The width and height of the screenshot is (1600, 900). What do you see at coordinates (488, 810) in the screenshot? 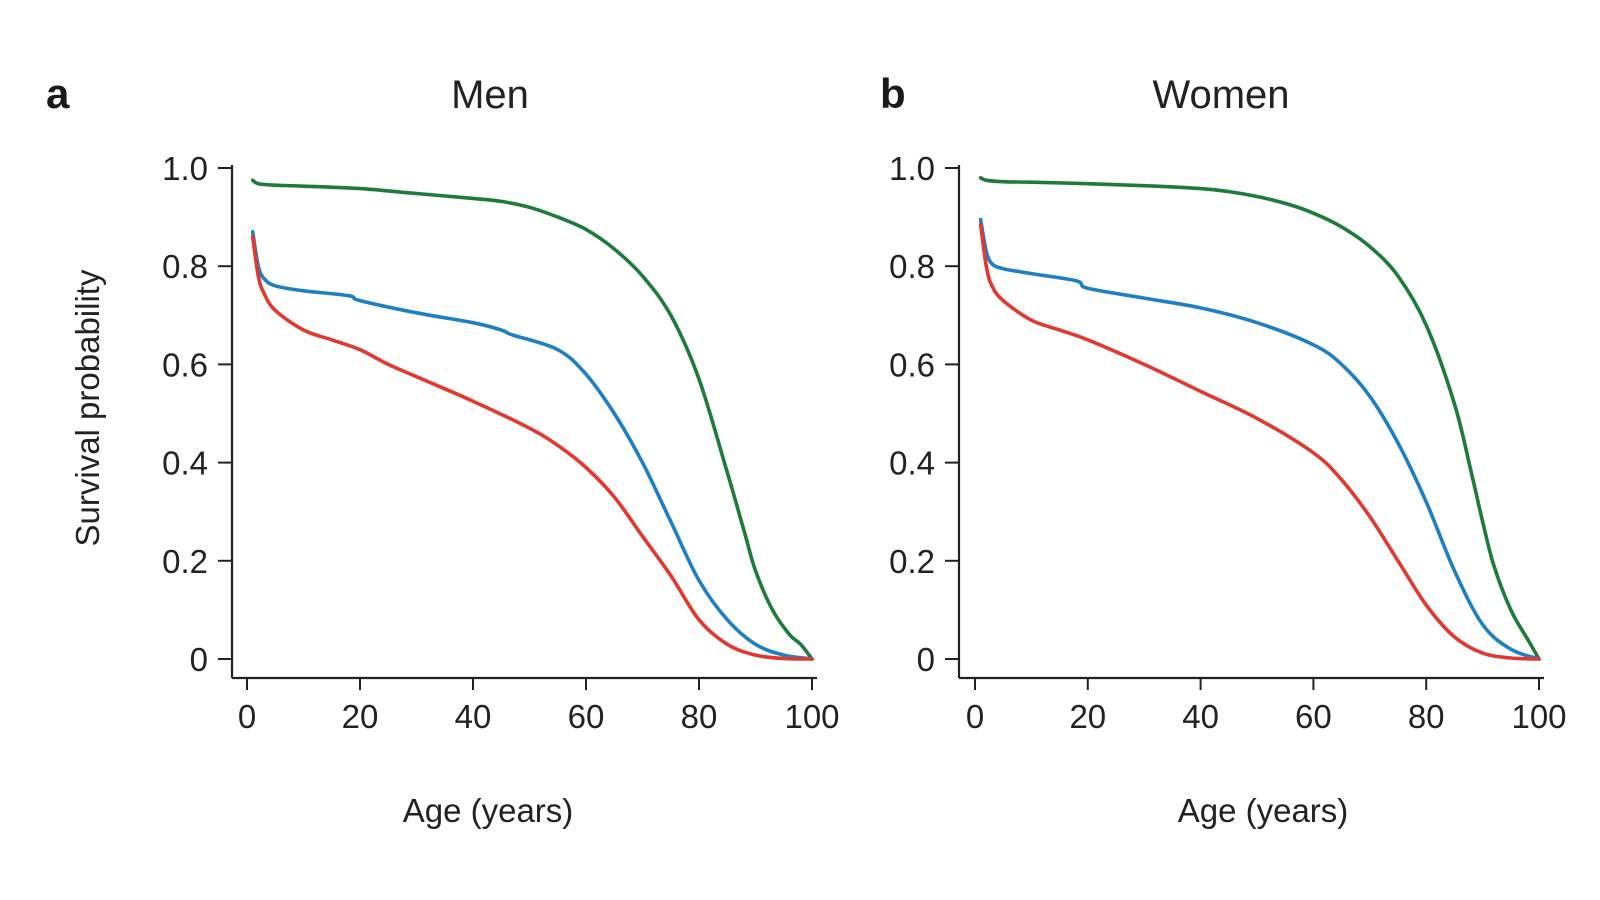
I see `x-axis-label-men: Age (years)` at bounding box center [488, 810].